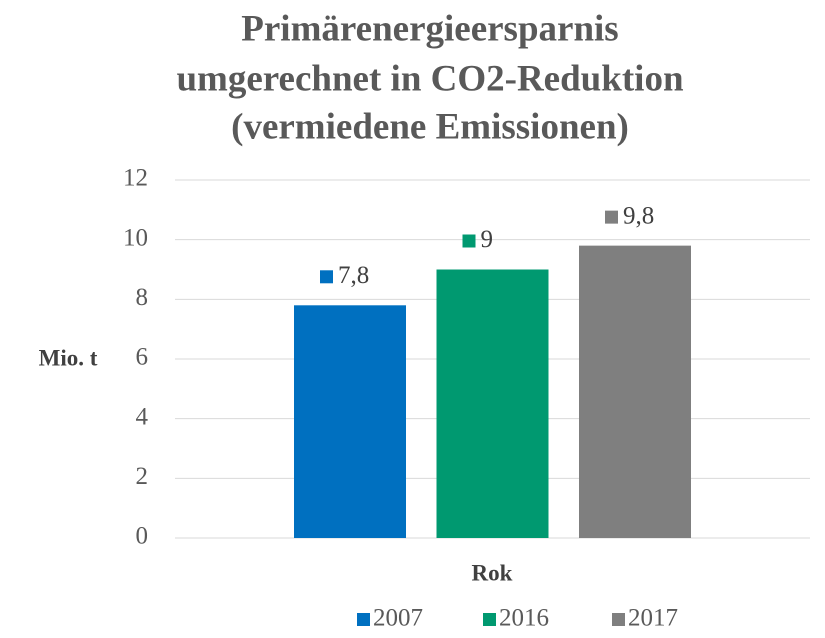 Image resolution: width=825 pixels, height=638 pixels. What do you see at coordinates (68, 357) in the screenshot?
I see `y-axis-title: Mio. t` at bounding box center [68, 357].